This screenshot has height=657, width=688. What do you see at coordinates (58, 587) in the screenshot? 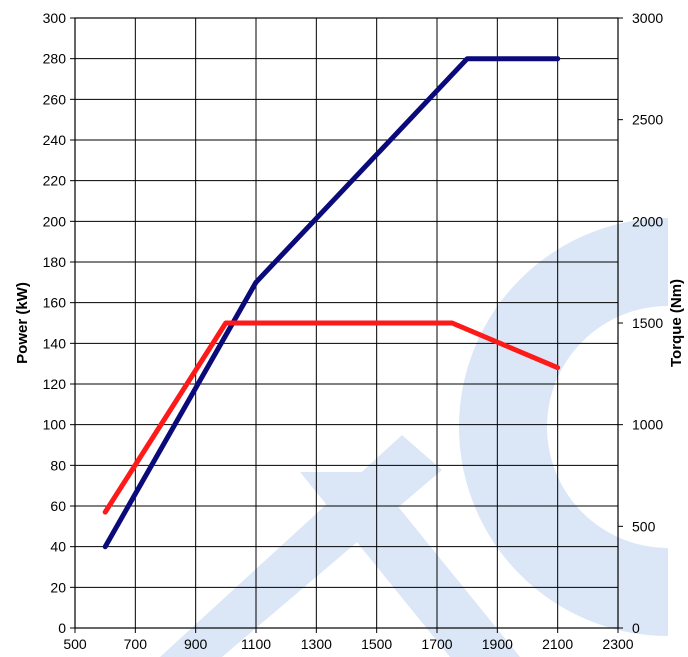
I see `y-tick-label: 20` at bounding box center [58, 587].